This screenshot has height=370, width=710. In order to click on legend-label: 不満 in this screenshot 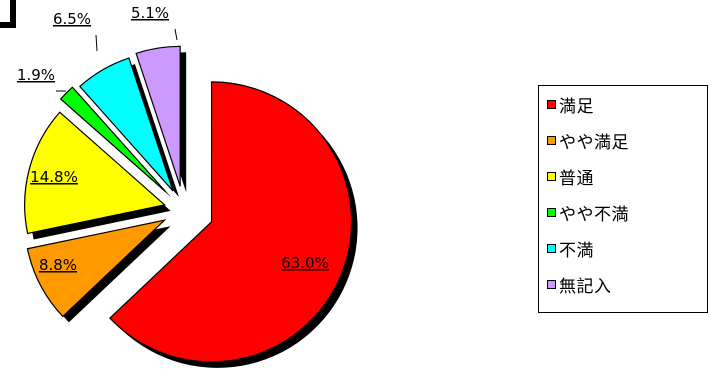, I will do `click(576, 250)`.